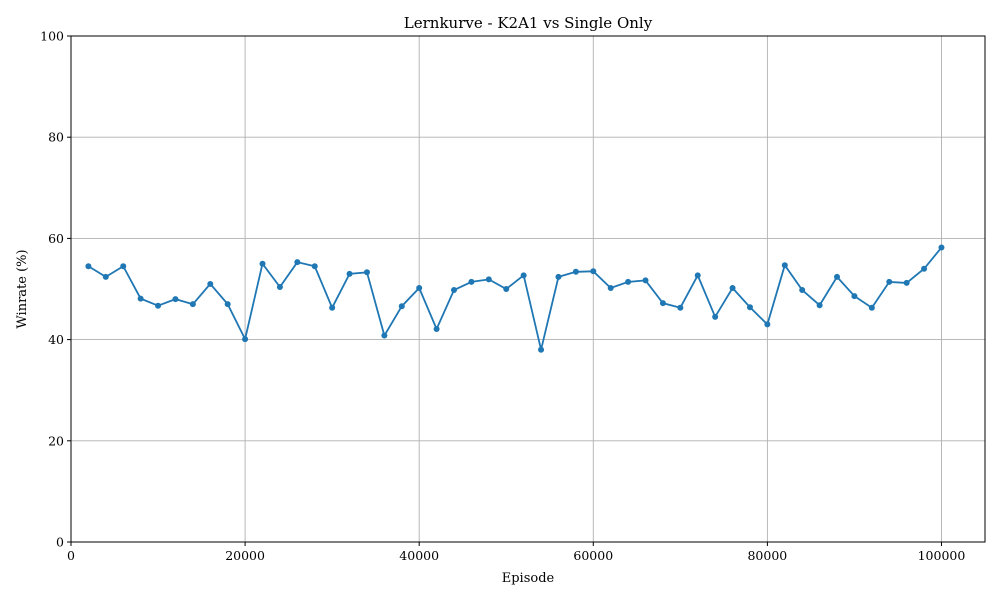 The width and height of the screenshot is (1000, 600). I want to click on x-tick-label: 80000, so click(767, 555).